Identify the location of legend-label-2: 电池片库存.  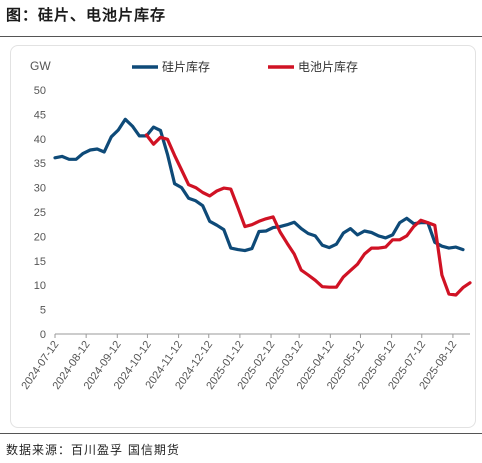
(328, 66).